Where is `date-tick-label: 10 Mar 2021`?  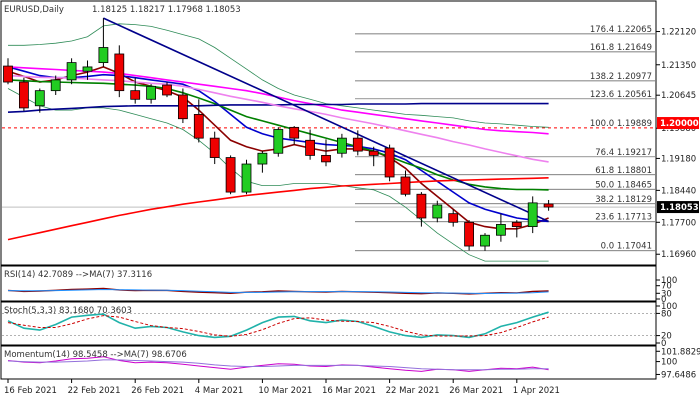 date-tick-label: 10 Mar 2021 is located at coordinates (285, 391).